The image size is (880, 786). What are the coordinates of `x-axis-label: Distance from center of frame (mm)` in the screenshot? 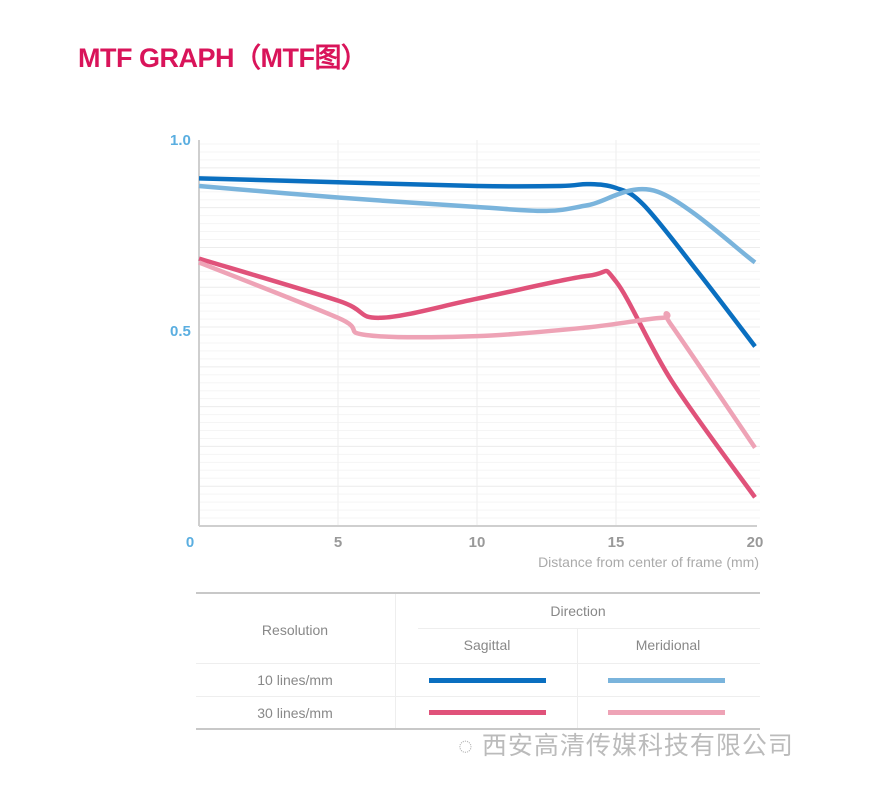 It's located at (648, 562).